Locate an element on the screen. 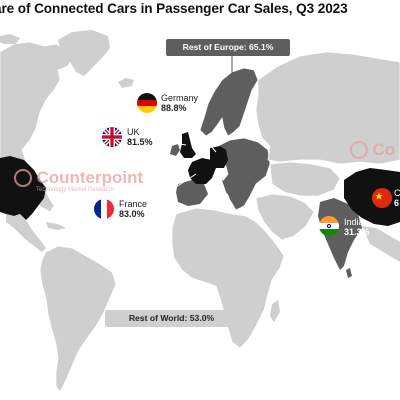 The image size is (400, 400). france-label: France 83.0% is located at coordinates (133, 209).